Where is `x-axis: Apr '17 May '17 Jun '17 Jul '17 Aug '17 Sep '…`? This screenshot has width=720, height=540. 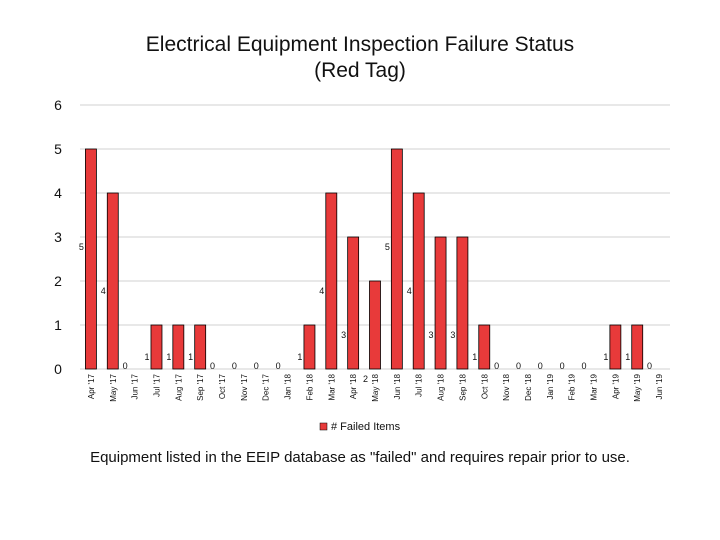 x-axis: Apr '17 May '17 Jun '17 Jul '17 Aug '17 Sep '… is located at coordinates (375, 387).